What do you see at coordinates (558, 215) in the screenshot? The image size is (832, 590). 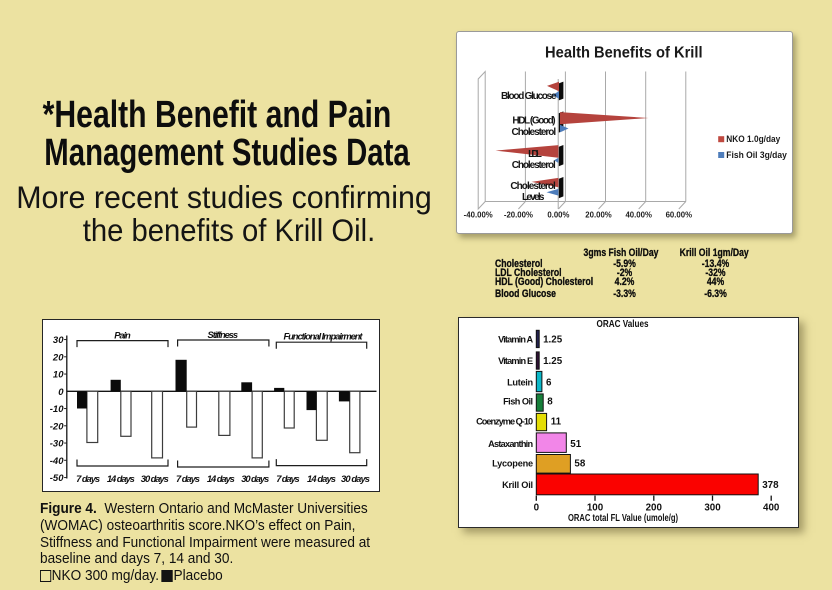 I see `svg-text: 0.00%` at bounding box center [558, 215].